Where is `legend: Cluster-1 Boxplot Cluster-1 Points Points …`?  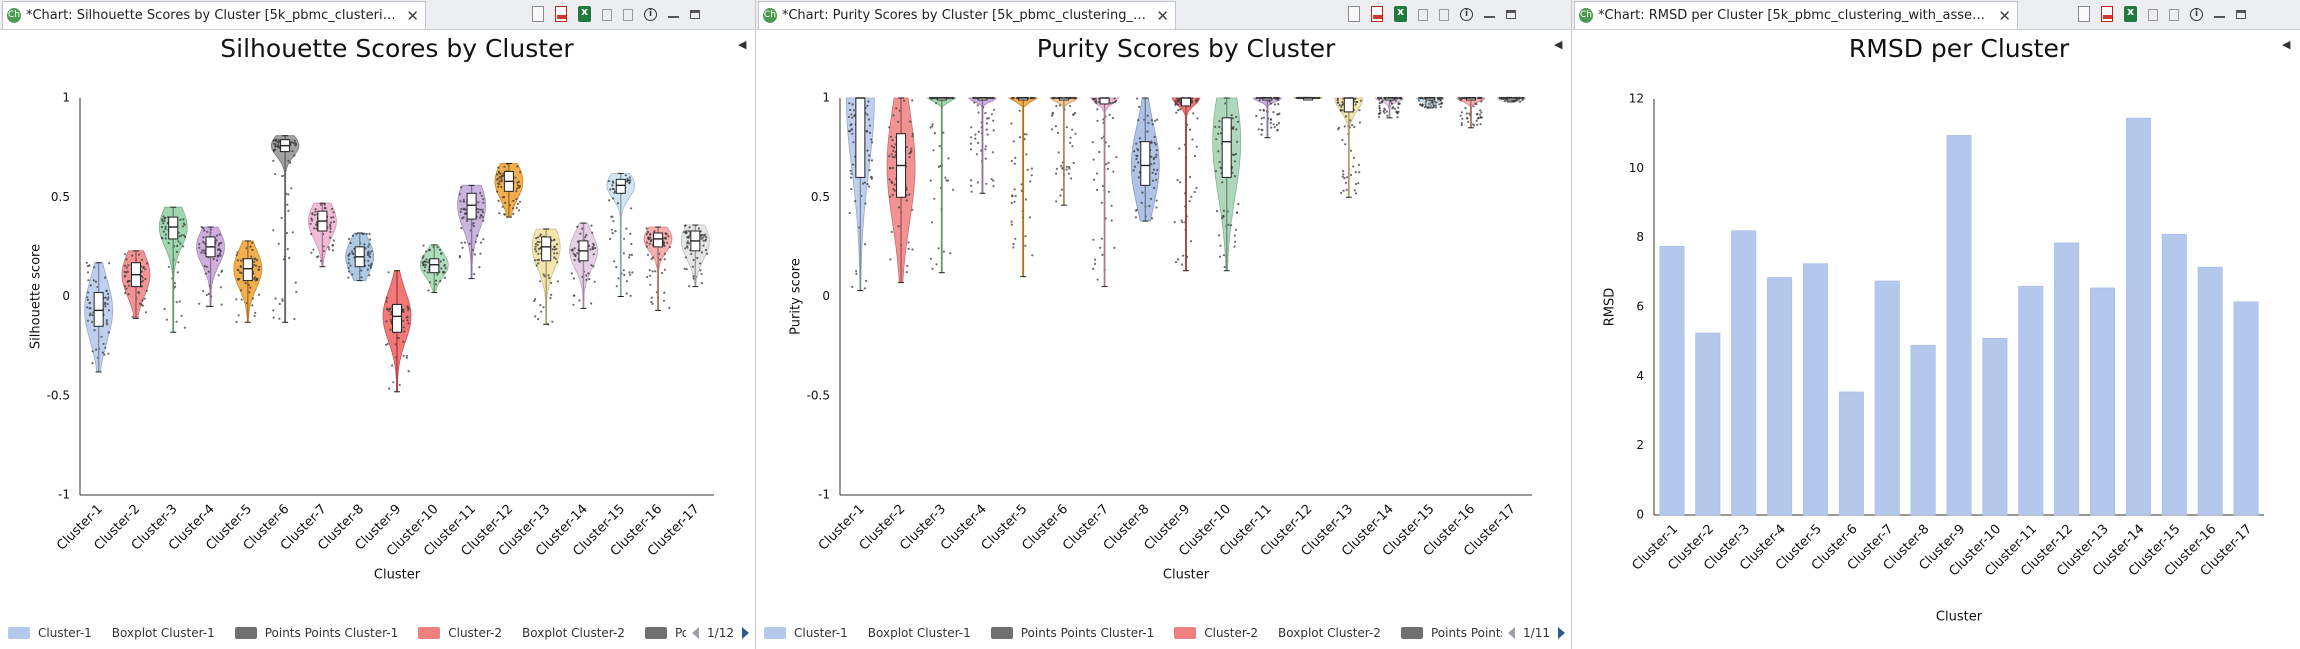
legend: Cluster-1 Boxplot Cluster-1 Points Points … is located at coordinates (377, 633).